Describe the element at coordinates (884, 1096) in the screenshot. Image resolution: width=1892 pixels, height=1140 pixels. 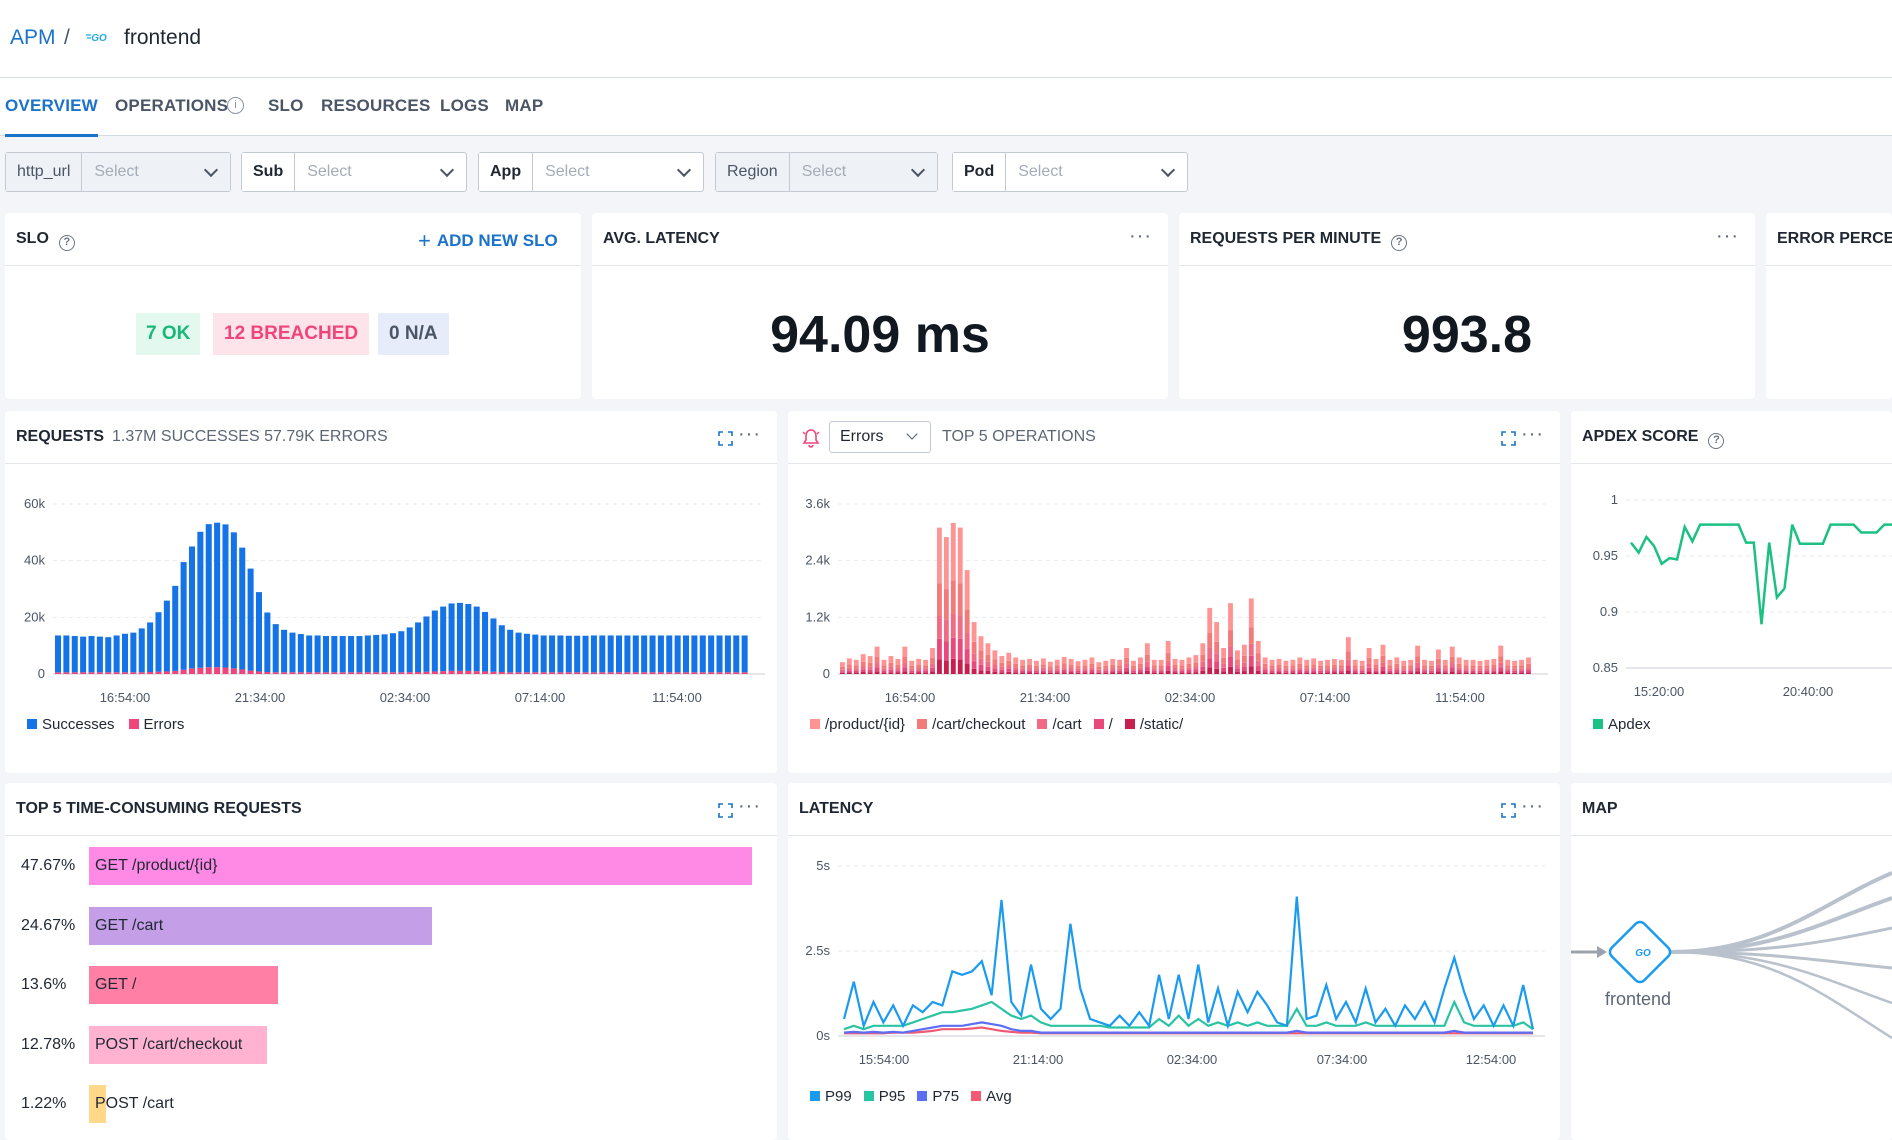
I see `legend-item: P95` at that location.